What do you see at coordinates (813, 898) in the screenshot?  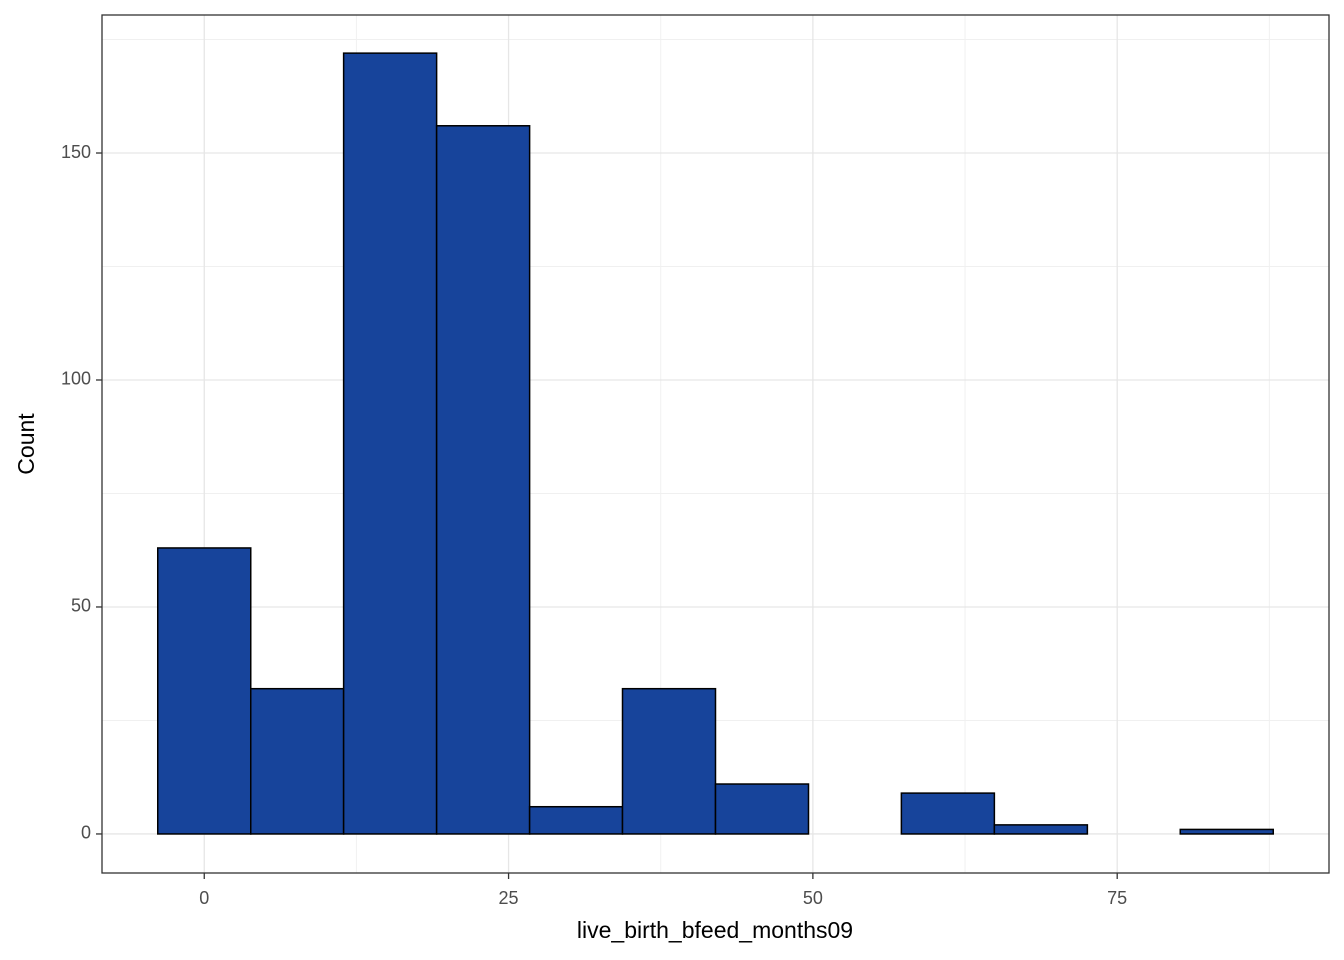 I see `x-tick-label: 50` at bounding box center [813, 898].